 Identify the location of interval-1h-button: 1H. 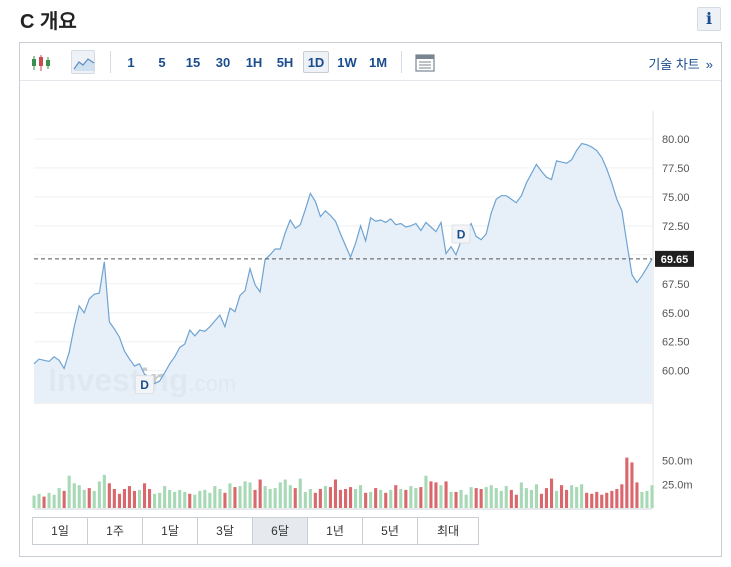
(254, 62).